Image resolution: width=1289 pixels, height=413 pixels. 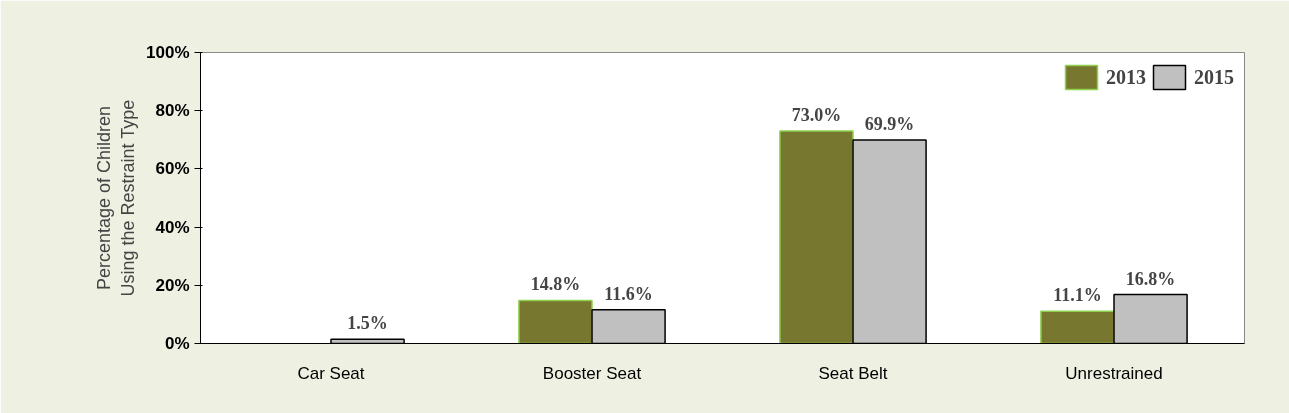 I want to click on x-tick-label: Seat Belt, so click(x=853, y=373).